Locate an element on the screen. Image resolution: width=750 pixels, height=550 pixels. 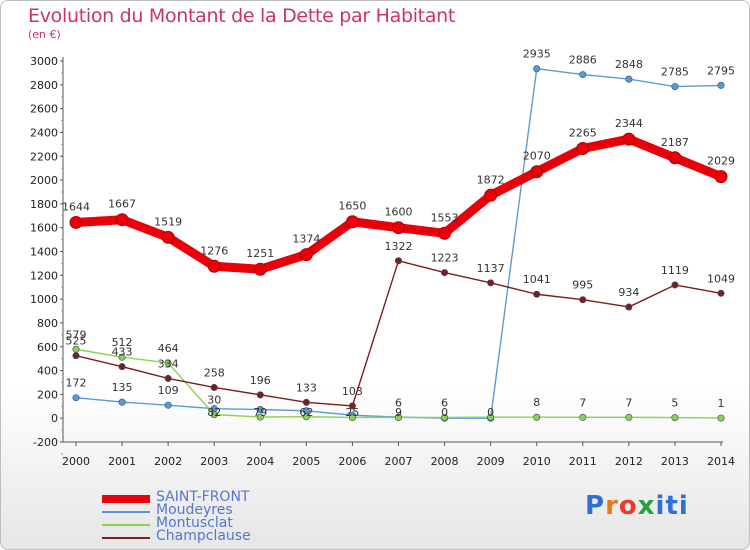
data-label-champclause: 334 is located at coordinates (168, 363).